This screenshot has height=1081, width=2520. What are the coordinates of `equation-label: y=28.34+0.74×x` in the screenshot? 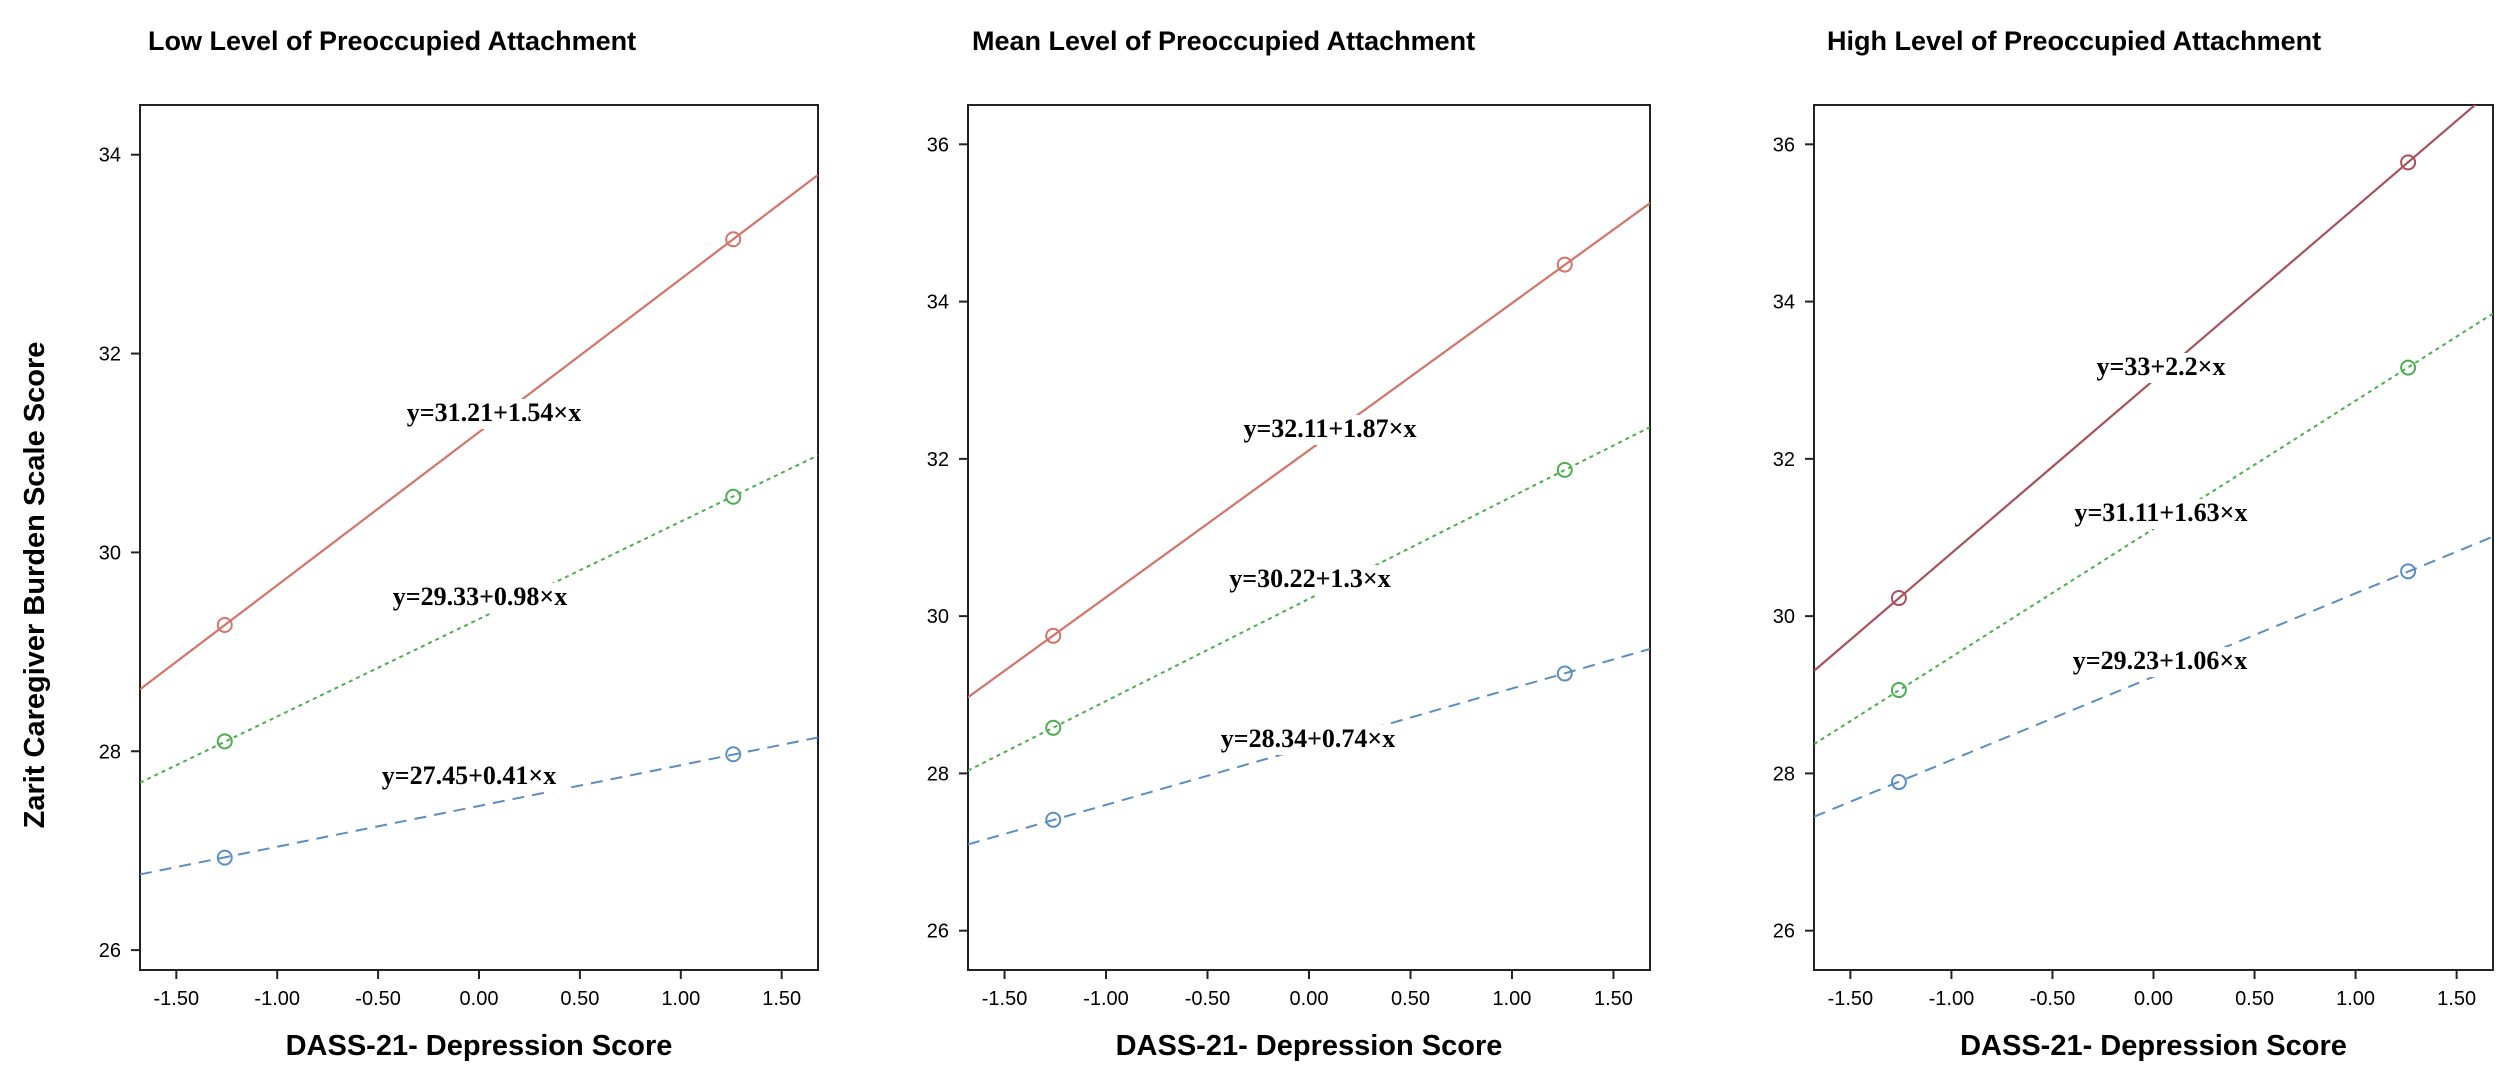 It's located at (1308, 738).